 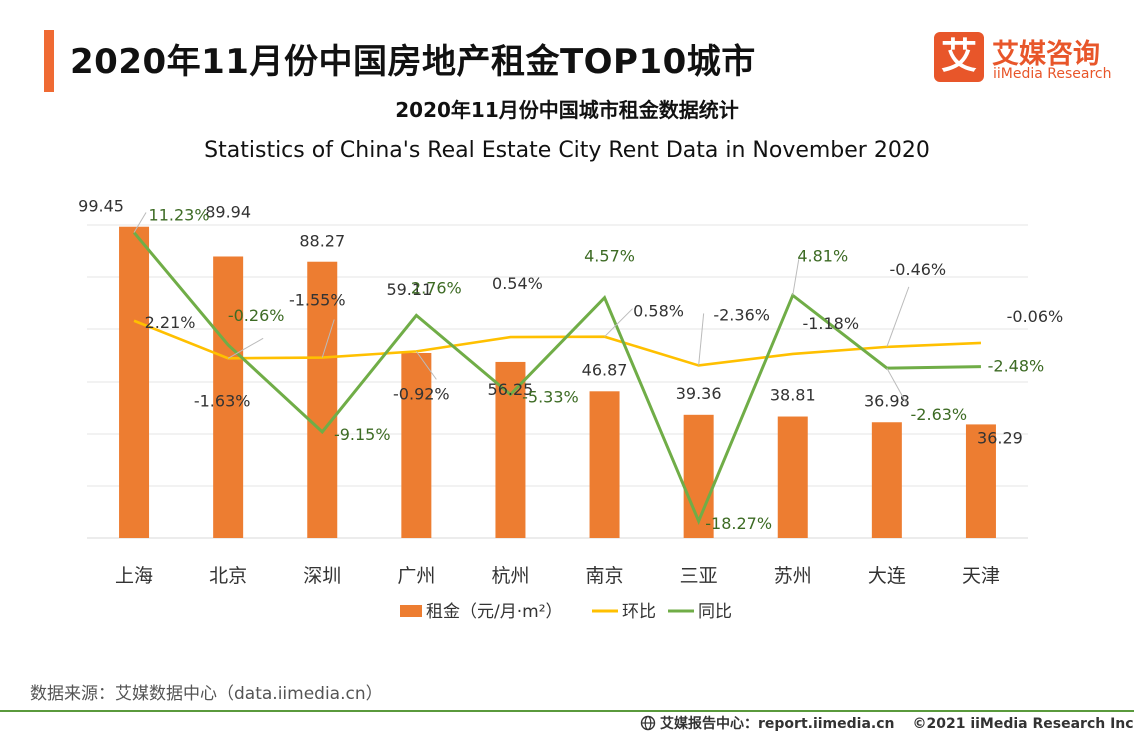 What do you see at coordinates (822, 255) in the screenshot?
I see `tongbi-label: 4.81%` at bounding box center [822, 255].